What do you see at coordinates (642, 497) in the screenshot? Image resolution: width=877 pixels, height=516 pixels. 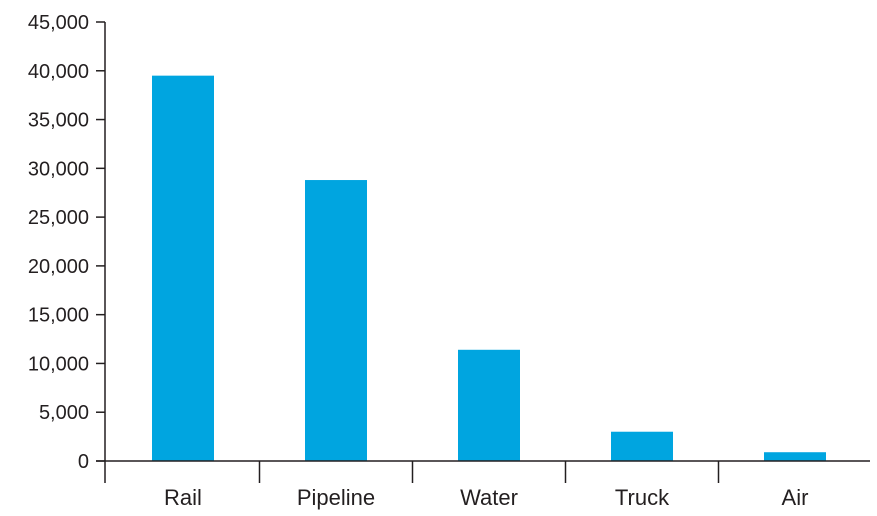 I see `x-tick-label-truck: Truck` at bounding box center [642, 497].